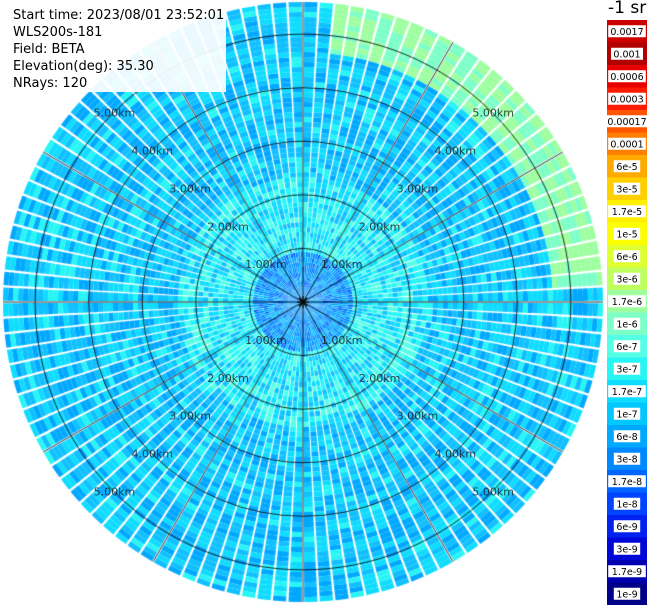  What do you see at coordinates (626, 437) in the screenshot?
I see `colorbar-tick-label: 6e-8` at bounding box center [626, 437].